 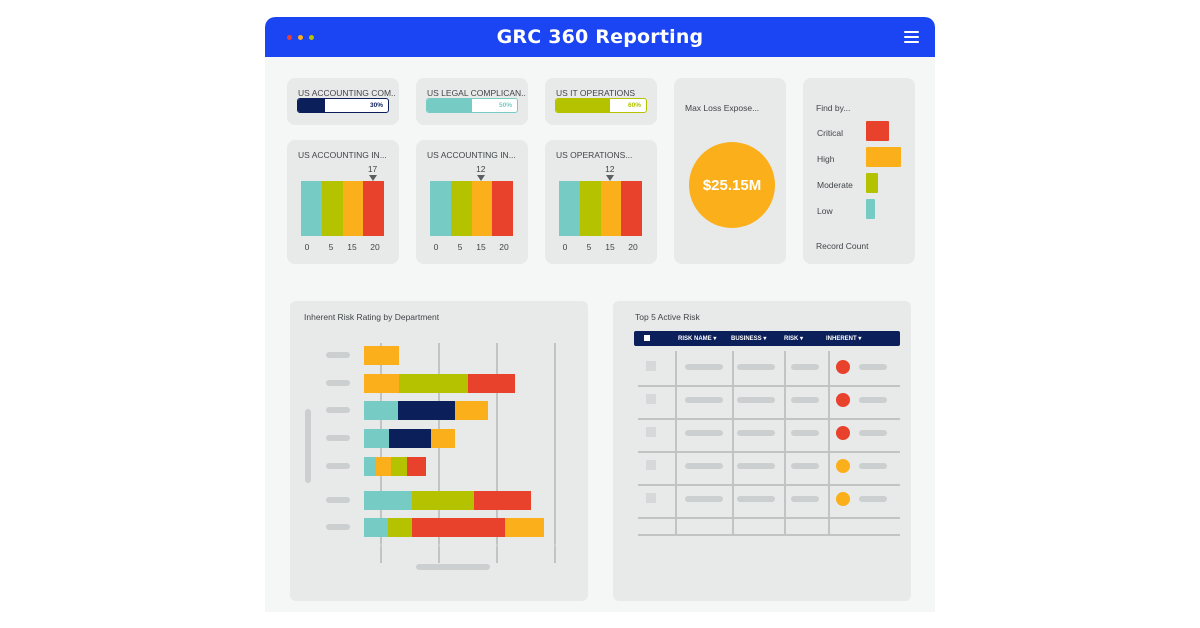 I want to click on gauge-card: US ACCOUNTING IN... 17 0 5 15 20, so click(x=343, y=202).